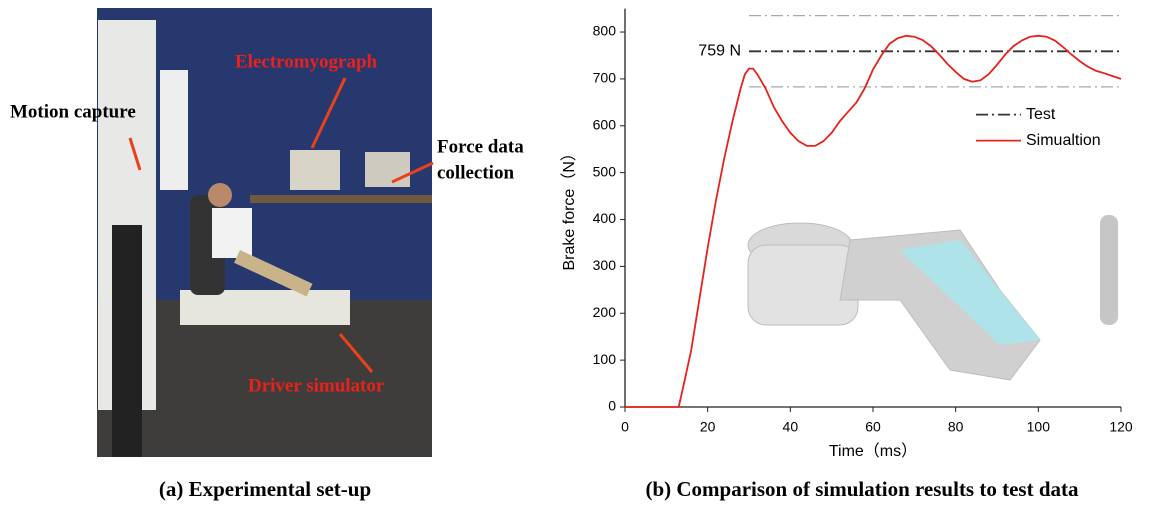  Describe the element at coordinates (475, 172) in the screenshot. I see `photo-label: collection` at that location.